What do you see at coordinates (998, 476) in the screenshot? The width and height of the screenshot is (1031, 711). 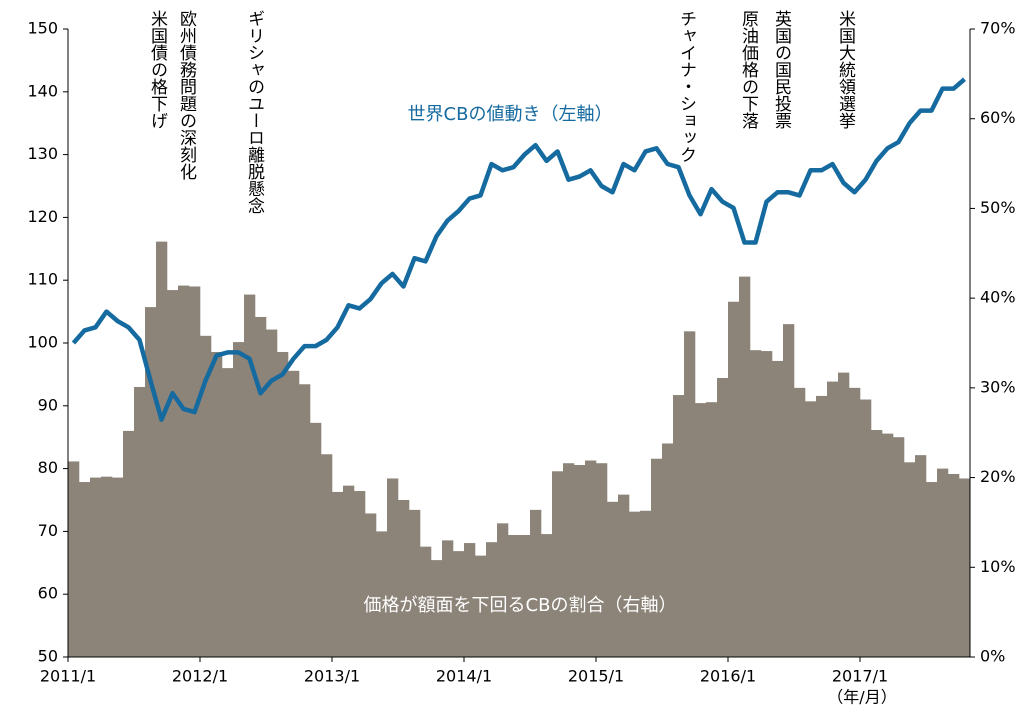 I see `y2-tick-label: 20%` at bounding box center [998, 476].